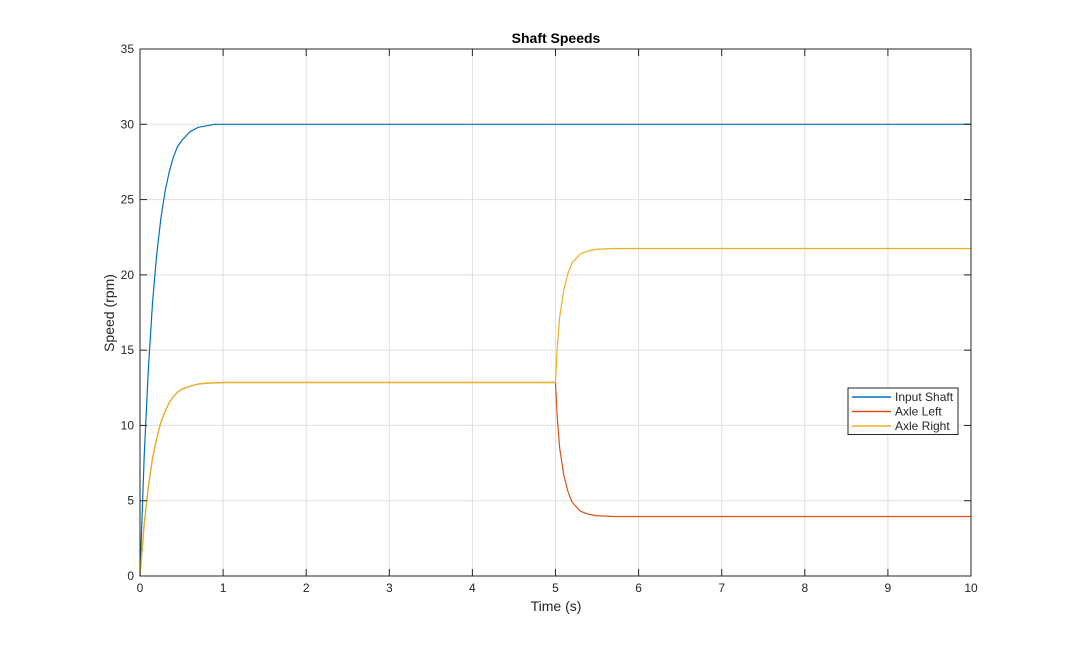 The height and width of the screenshot is (647, 1074). Describe the element at coordinates (556, 606) in the screenshot. I see `x-axis-title: Time (s)` at that location.